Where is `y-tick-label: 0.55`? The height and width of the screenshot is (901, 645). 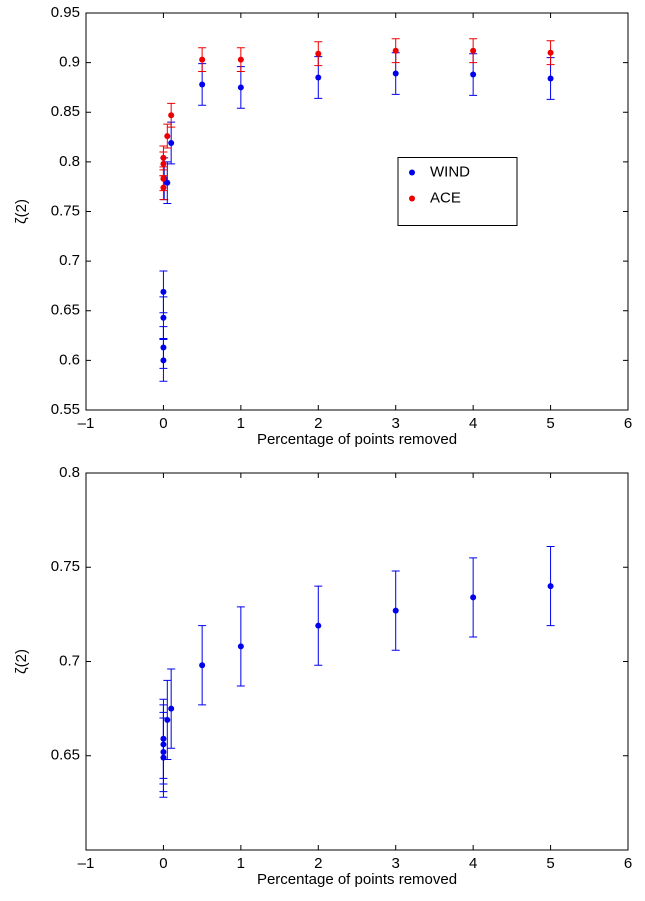 y-tick-label: 0.55 is located at coordinates (65, 409).